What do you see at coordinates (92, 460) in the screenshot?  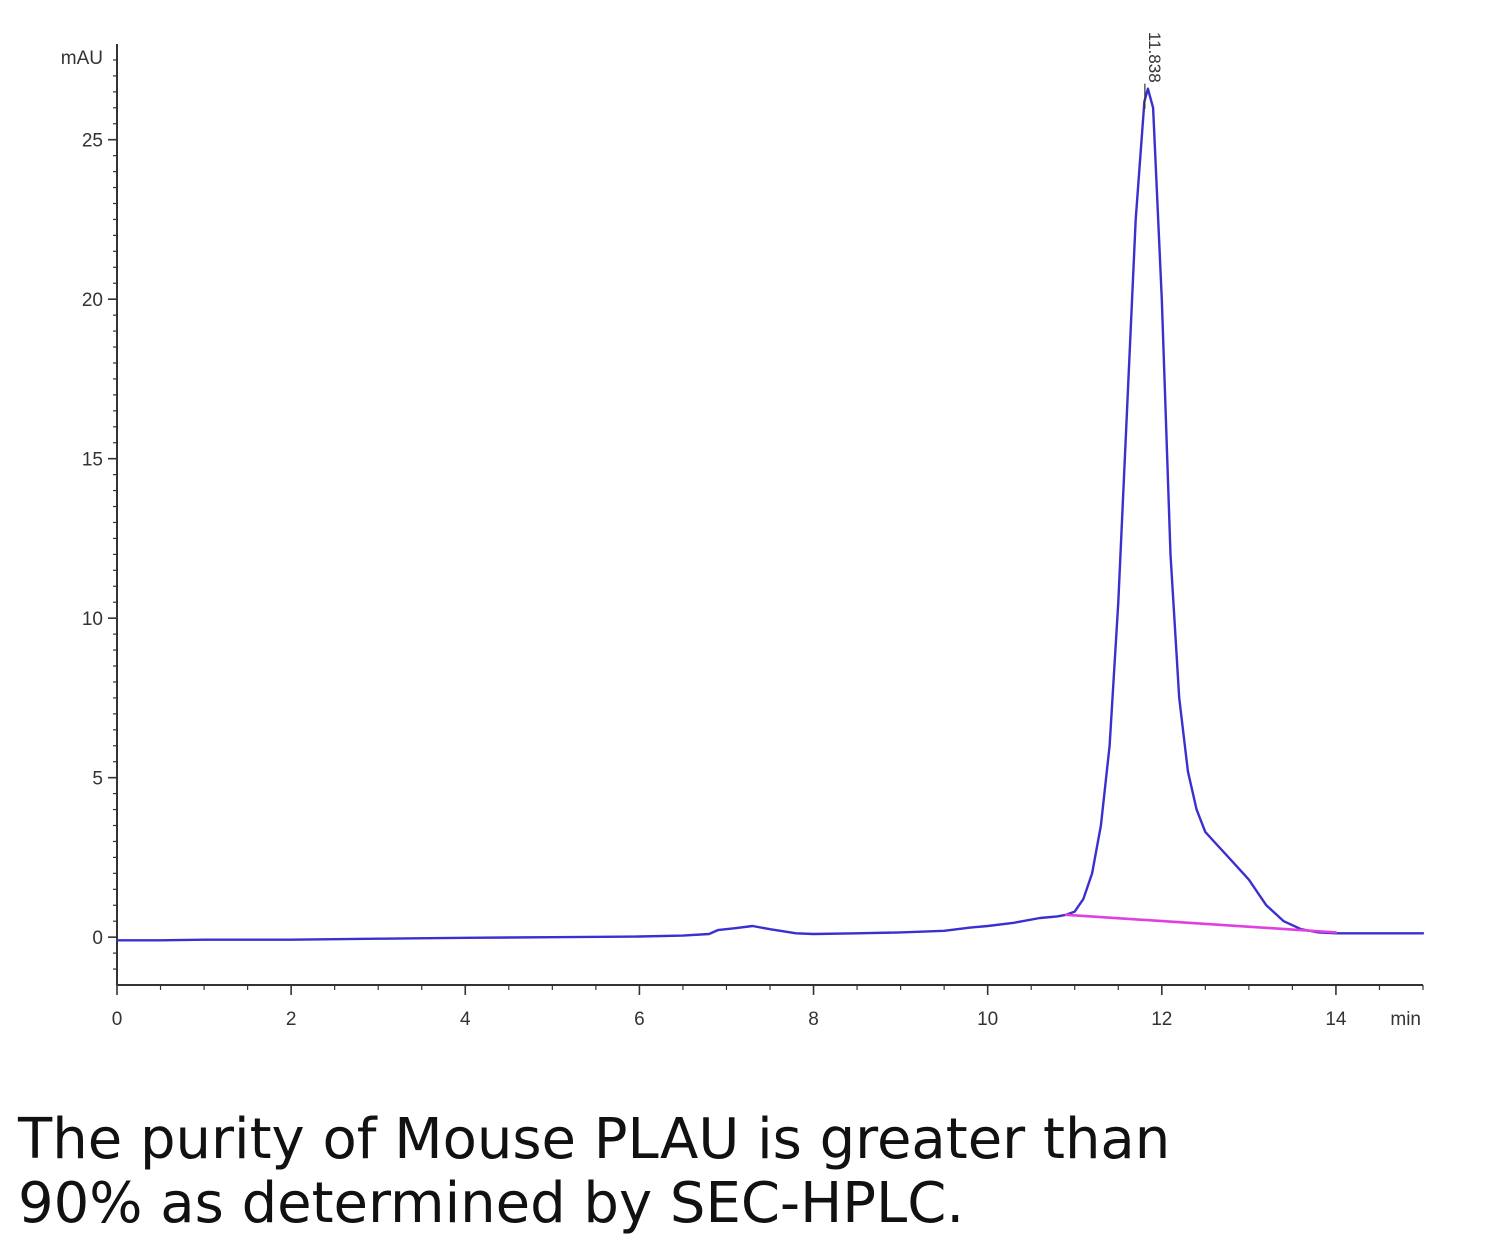 I see `y-tick-label: 15` at bounding box center [92, 460].